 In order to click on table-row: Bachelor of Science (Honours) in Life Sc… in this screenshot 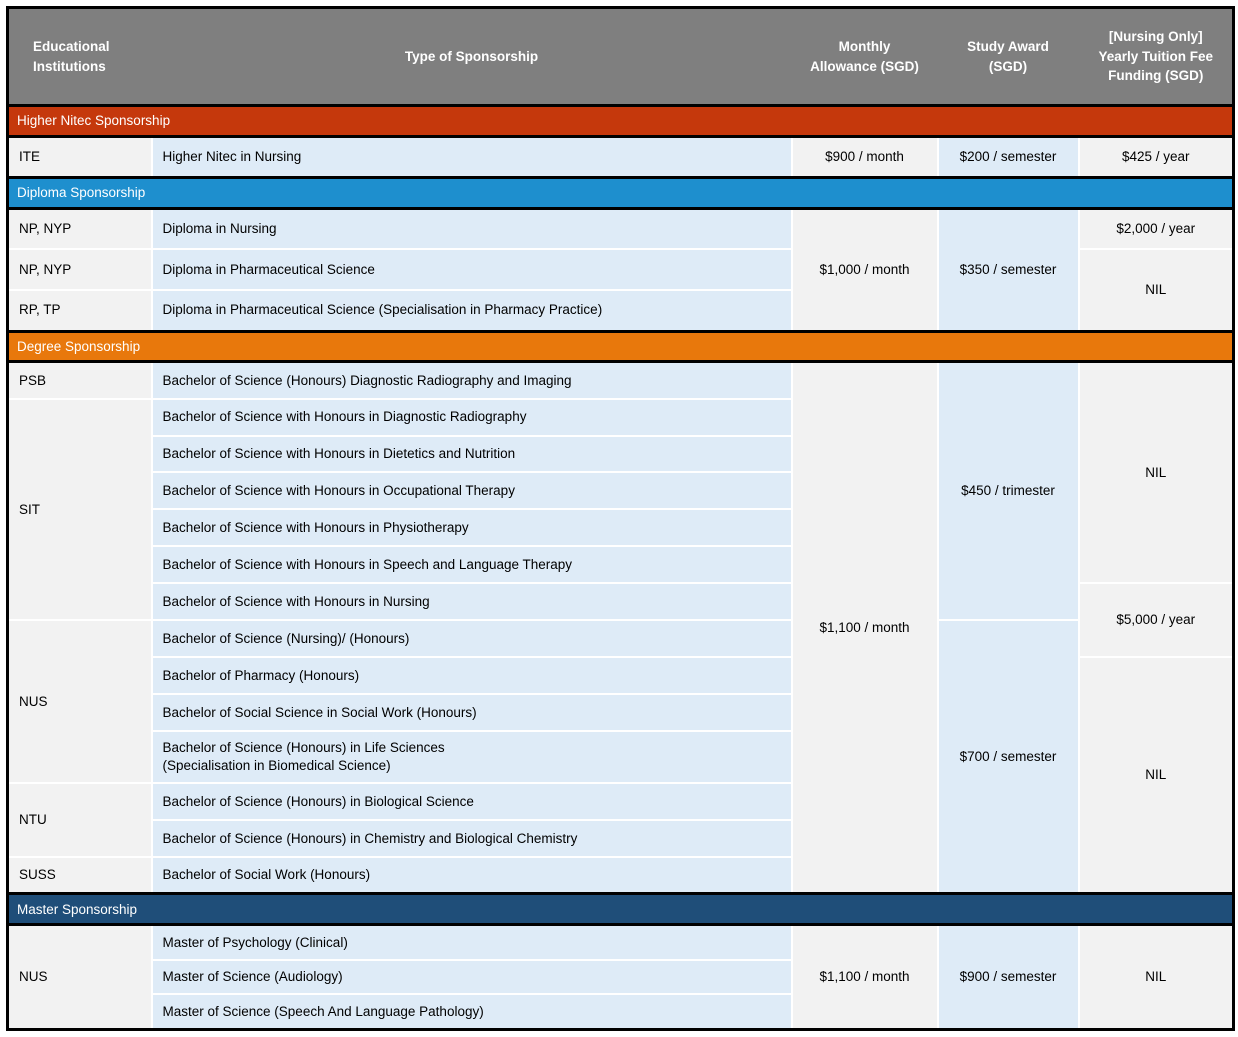, I will do `click(621, 757)`.